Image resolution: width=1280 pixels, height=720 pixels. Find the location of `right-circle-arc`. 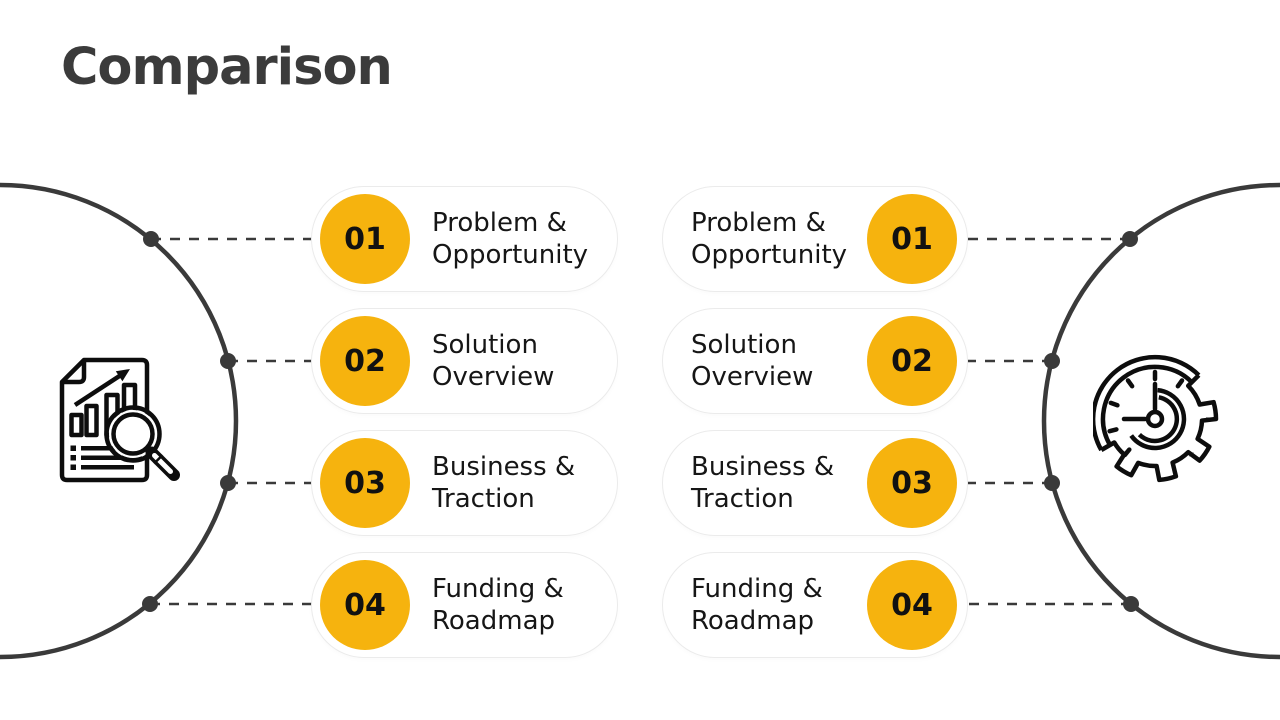

right-circle-arc is located at coordinates (1160, 421).